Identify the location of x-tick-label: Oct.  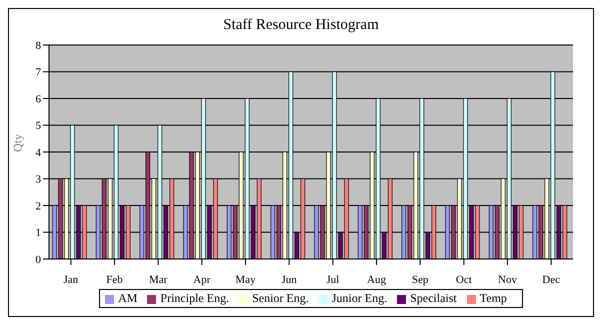
(464, 280).